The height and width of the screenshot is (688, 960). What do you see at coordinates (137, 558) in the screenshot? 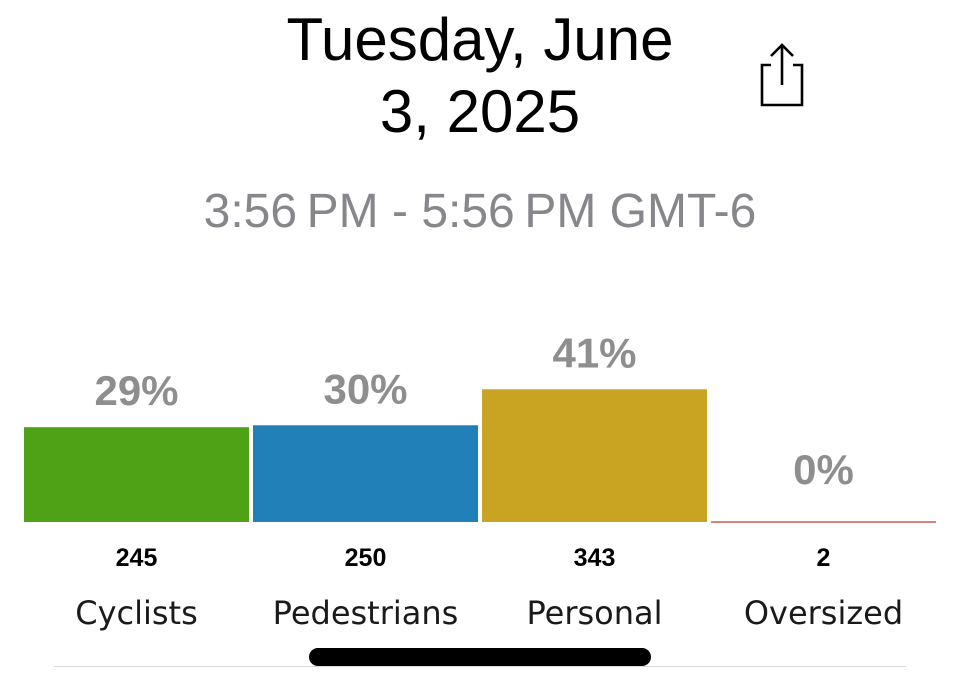
I see `count-label-cyclists: 245` at bounding box center [137, 558].